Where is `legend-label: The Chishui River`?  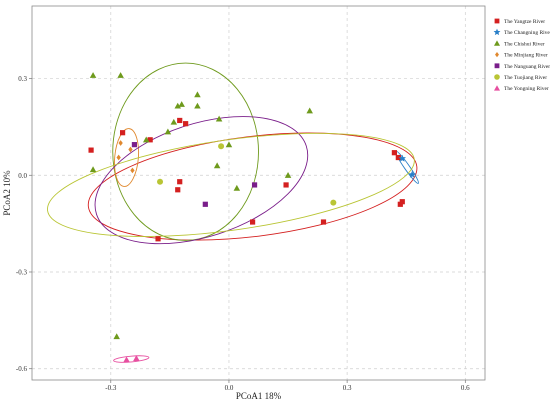 legend-label: The Chishui River is located at coordinates (524, 44).